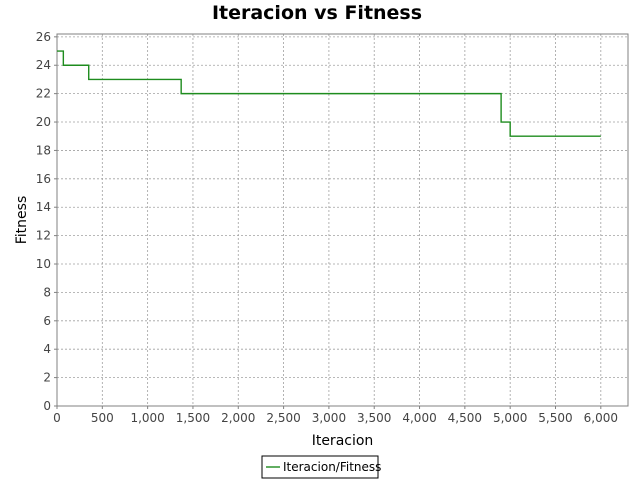 This screenshot has width=640, height=480. Describe the element at coordinates (329, 418) in the screenshot. I see `x-tick-label: 3,000` at that location.